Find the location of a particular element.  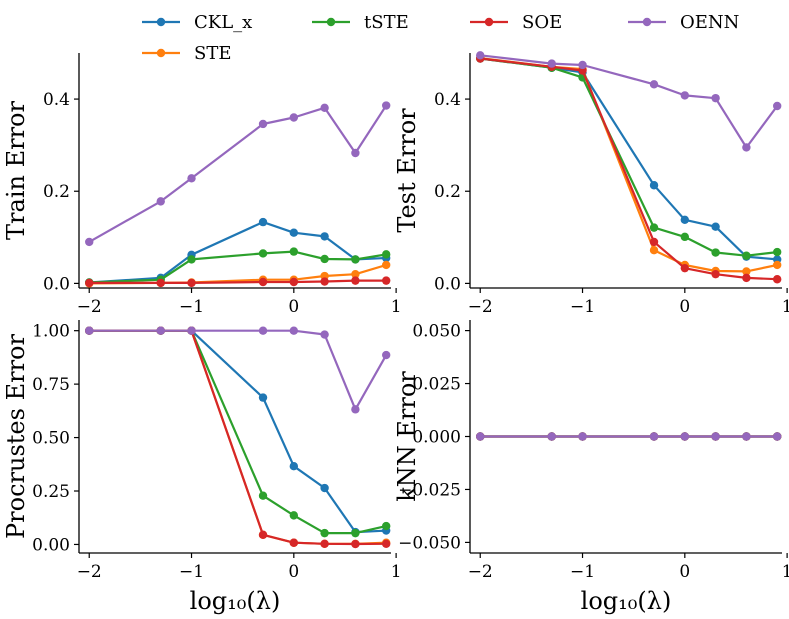

series-line-soe is located at coordinates (238, 281).